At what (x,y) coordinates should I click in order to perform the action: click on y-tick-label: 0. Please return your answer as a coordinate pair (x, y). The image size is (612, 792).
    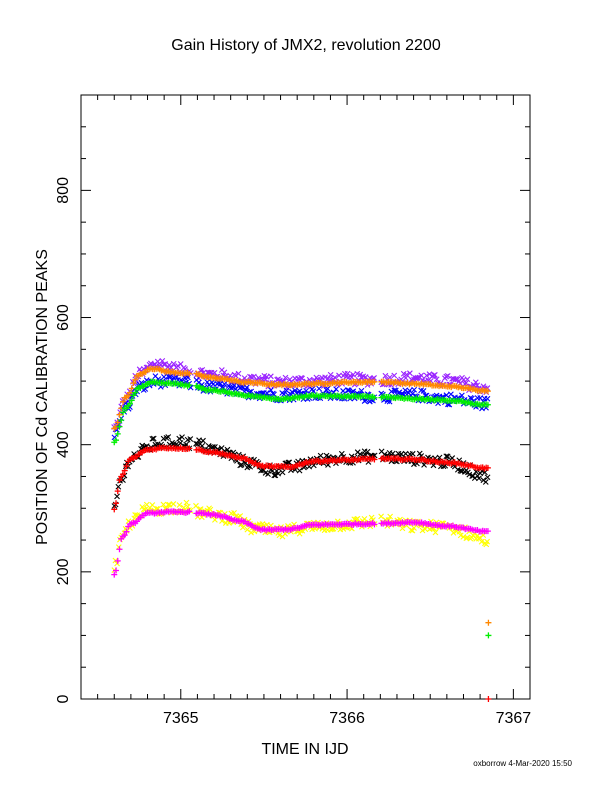
    Looking at the image, I should click on (63, 698).